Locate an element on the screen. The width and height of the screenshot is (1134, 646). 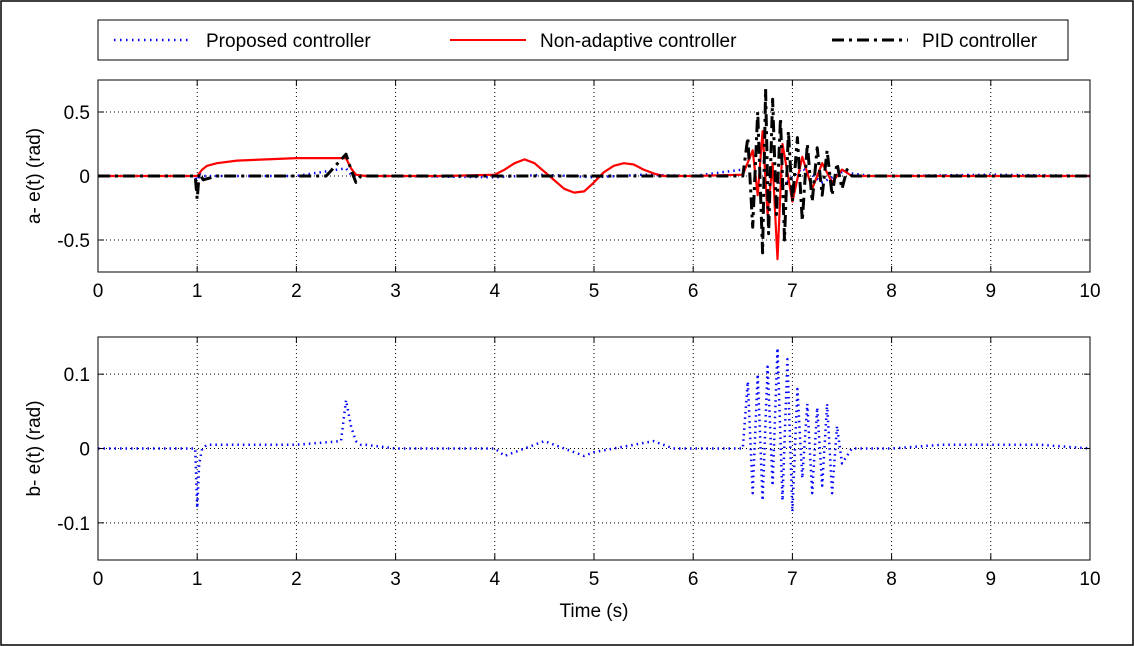
tick-label-x-a-1: 1 is located at coordinates (197, 291).